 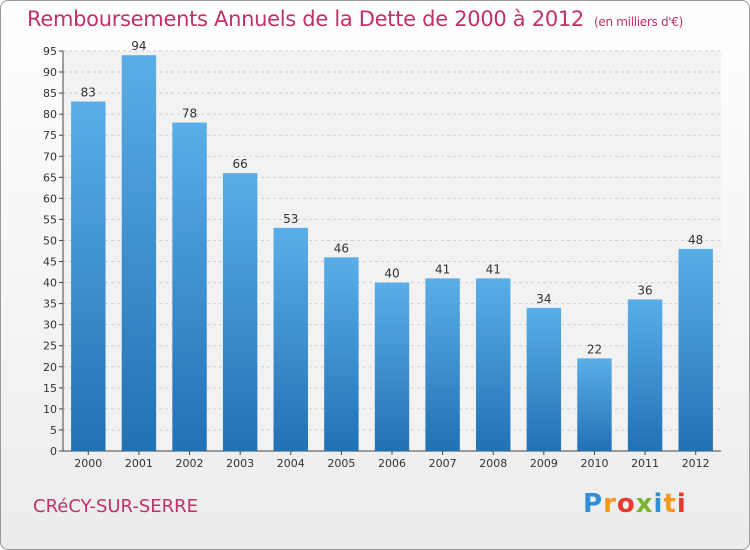 What do you see at coordinates (50, 346) in the screenshot?
I see `y-tick-label: 25` at bounding box center [50, 346].